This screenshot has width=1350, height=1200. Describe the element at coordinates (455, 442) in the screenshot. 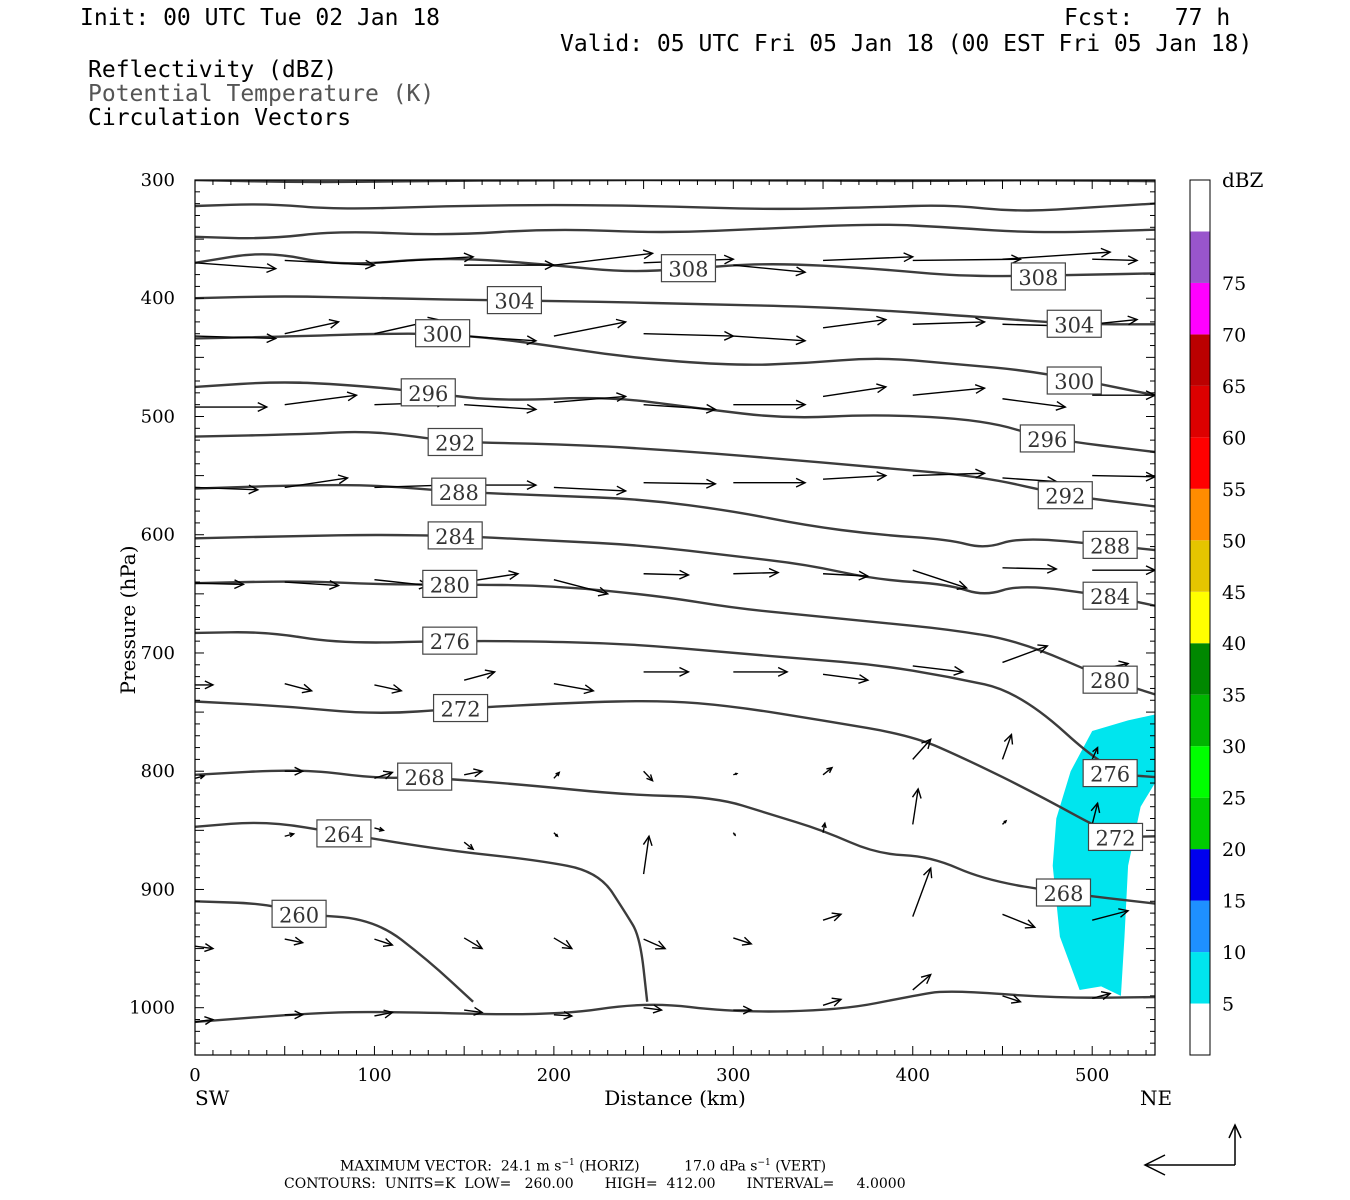

I see `contour-label: 292` at that location.